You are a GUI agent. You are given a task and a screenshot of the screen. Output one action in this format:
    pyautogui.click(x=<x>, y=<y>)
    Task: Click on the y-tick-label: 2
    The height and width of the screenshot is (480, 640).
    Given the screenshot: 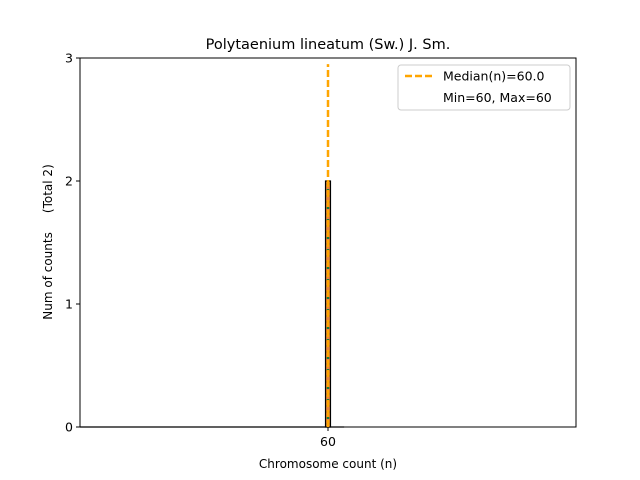 What is the action you would take?
    pyautogui.click(x=69, y=181)
    